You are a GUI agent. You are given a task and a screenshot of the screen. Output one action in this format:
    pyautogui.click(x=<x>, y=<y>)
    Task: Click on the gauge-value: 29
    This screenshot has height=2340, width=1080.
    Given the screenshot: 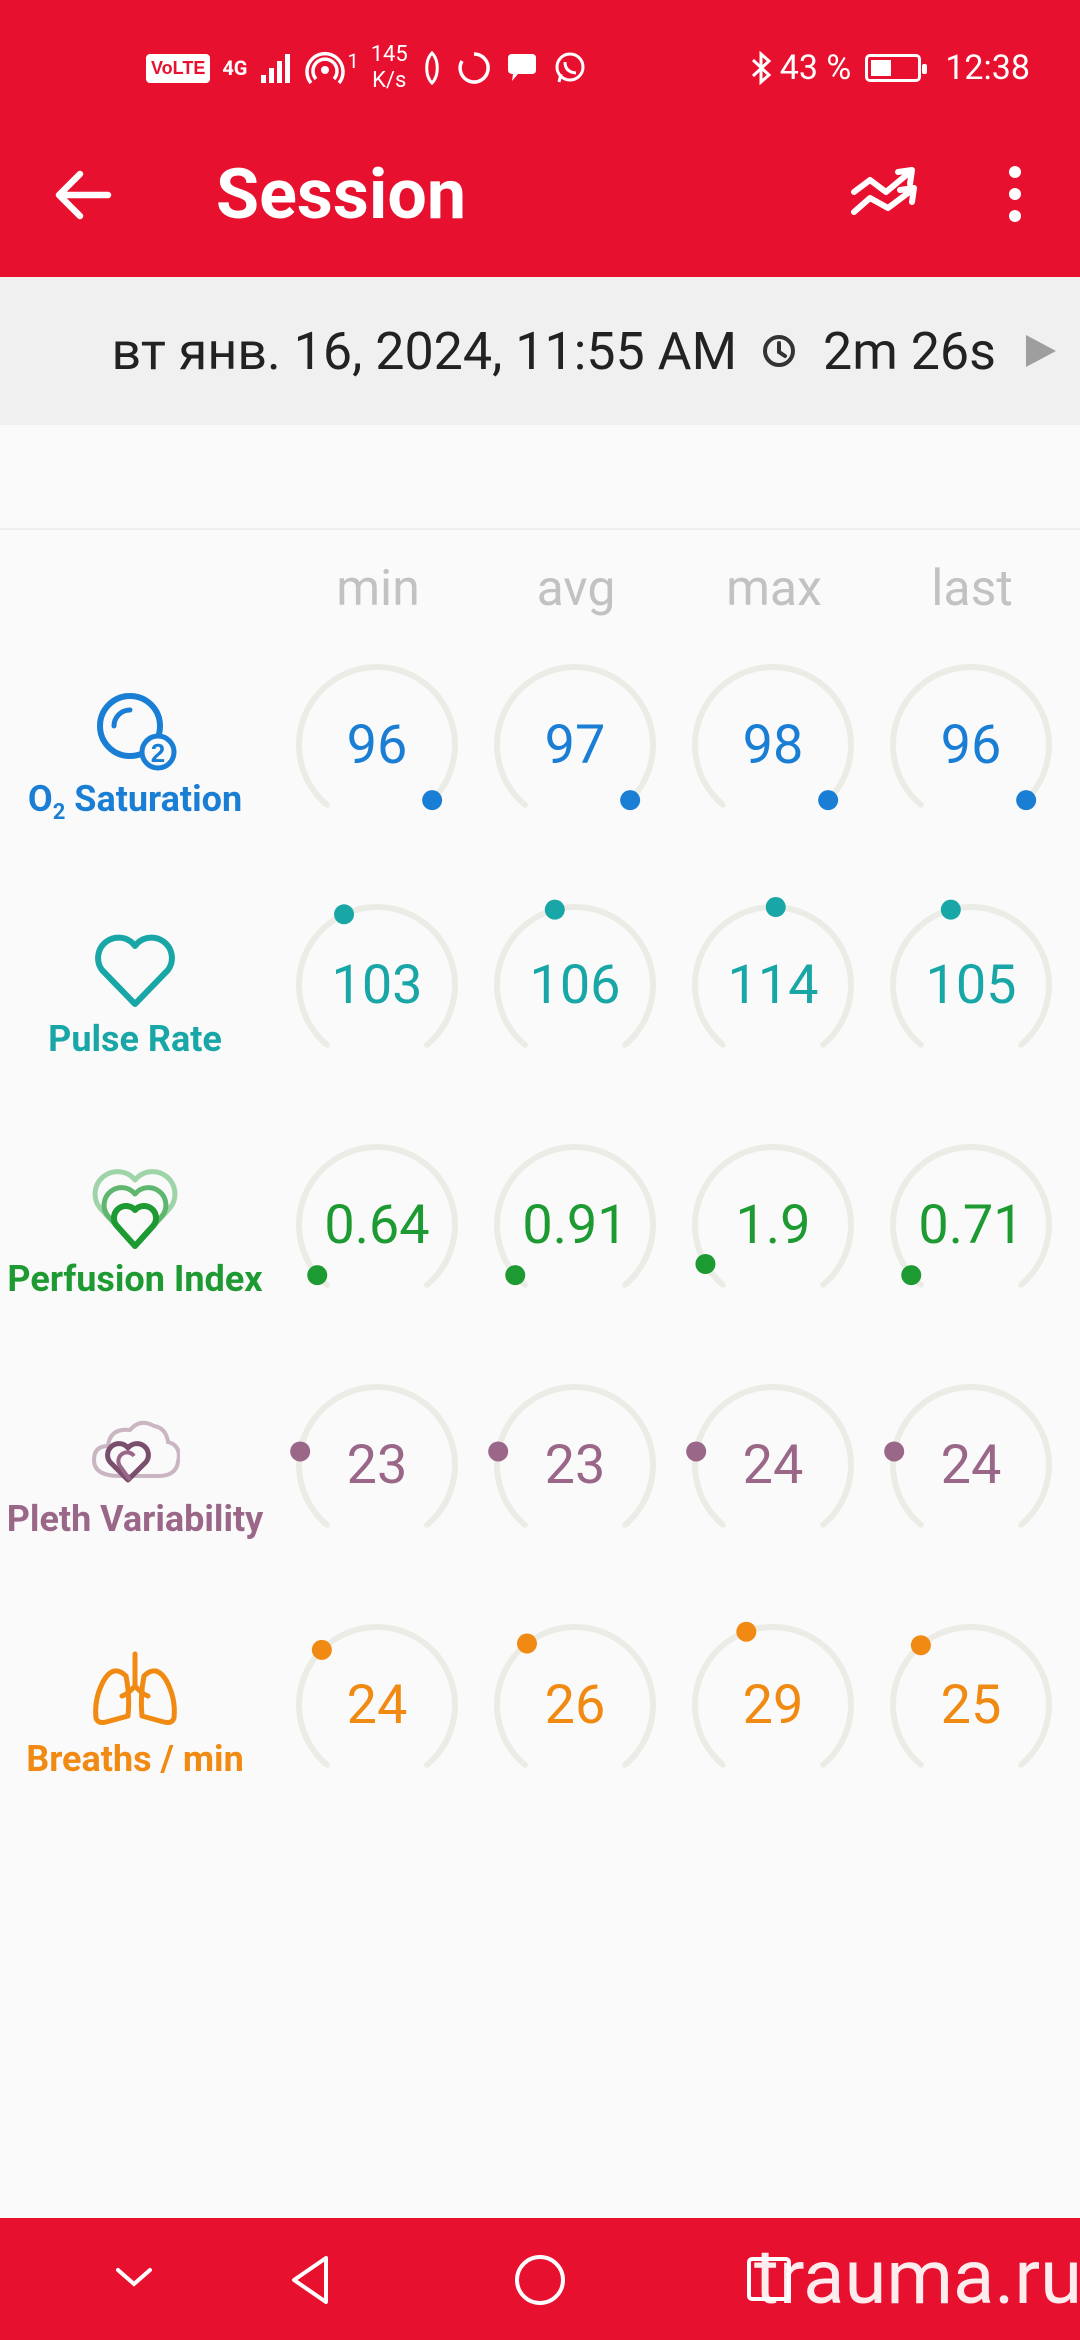 What is the action you would take?
    pyautogui.click(x=773, y=1705)
    